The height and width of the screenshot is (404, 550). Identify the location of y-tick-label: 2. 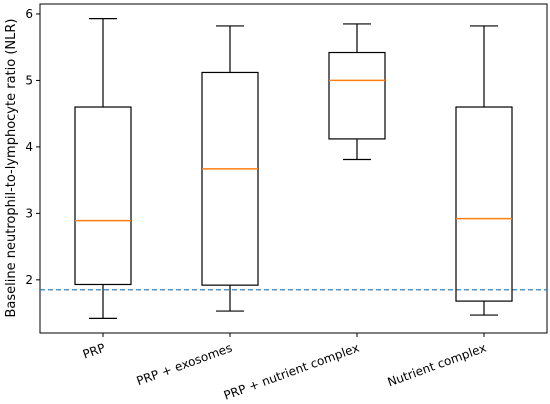
(29, 280).